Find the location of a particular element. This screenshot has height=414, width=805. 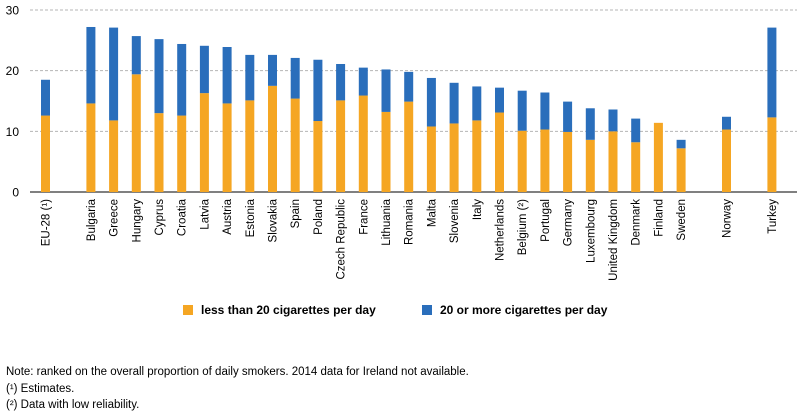

x-tick-label: Greece is located at coordinates (115, 218).